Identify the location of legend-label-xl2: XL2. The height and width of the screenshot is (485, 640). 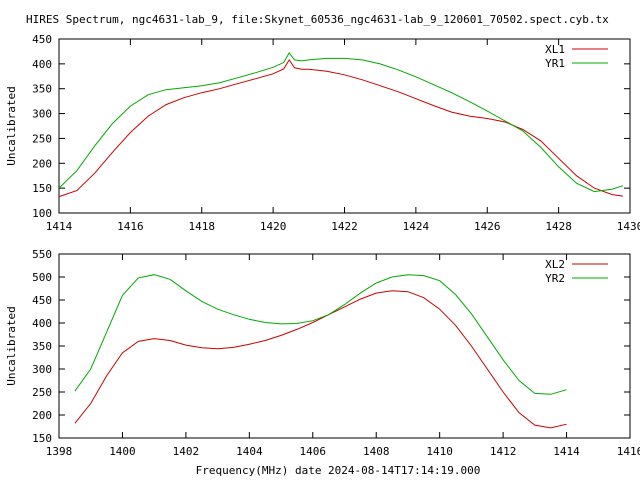
(555, 264).